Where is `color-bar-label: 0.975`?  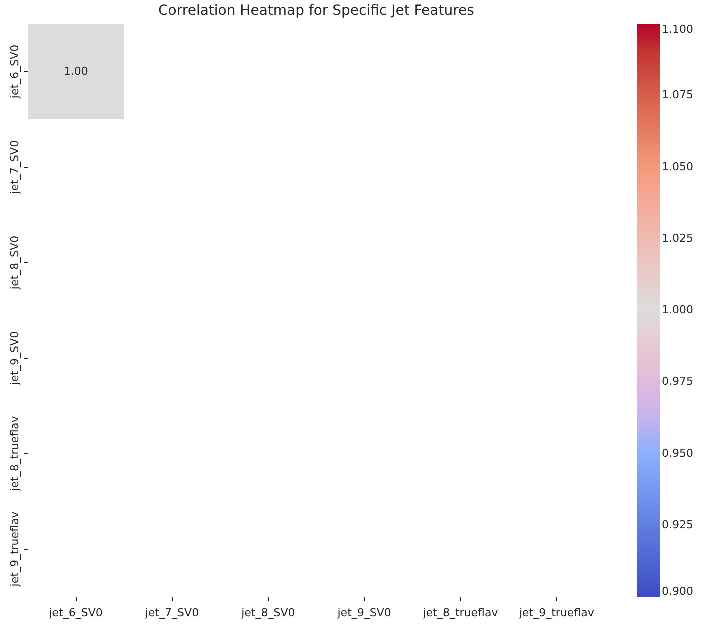
color-bar-label: 0.975 is located at coordinates (678, 381).